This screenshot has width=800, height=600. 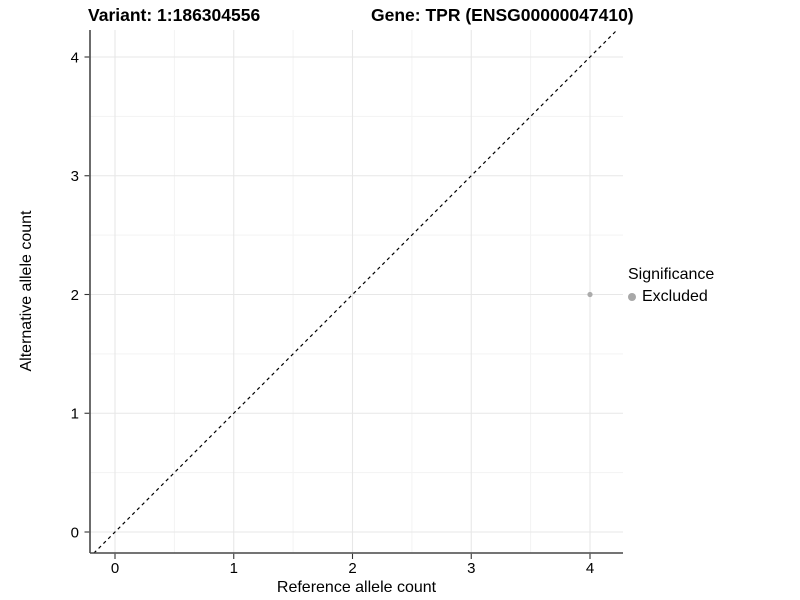 What do you see at coordinates (671, 285) in the screenshot?
I see `legend: Significance Excluded` at bounding box center [671, 285].